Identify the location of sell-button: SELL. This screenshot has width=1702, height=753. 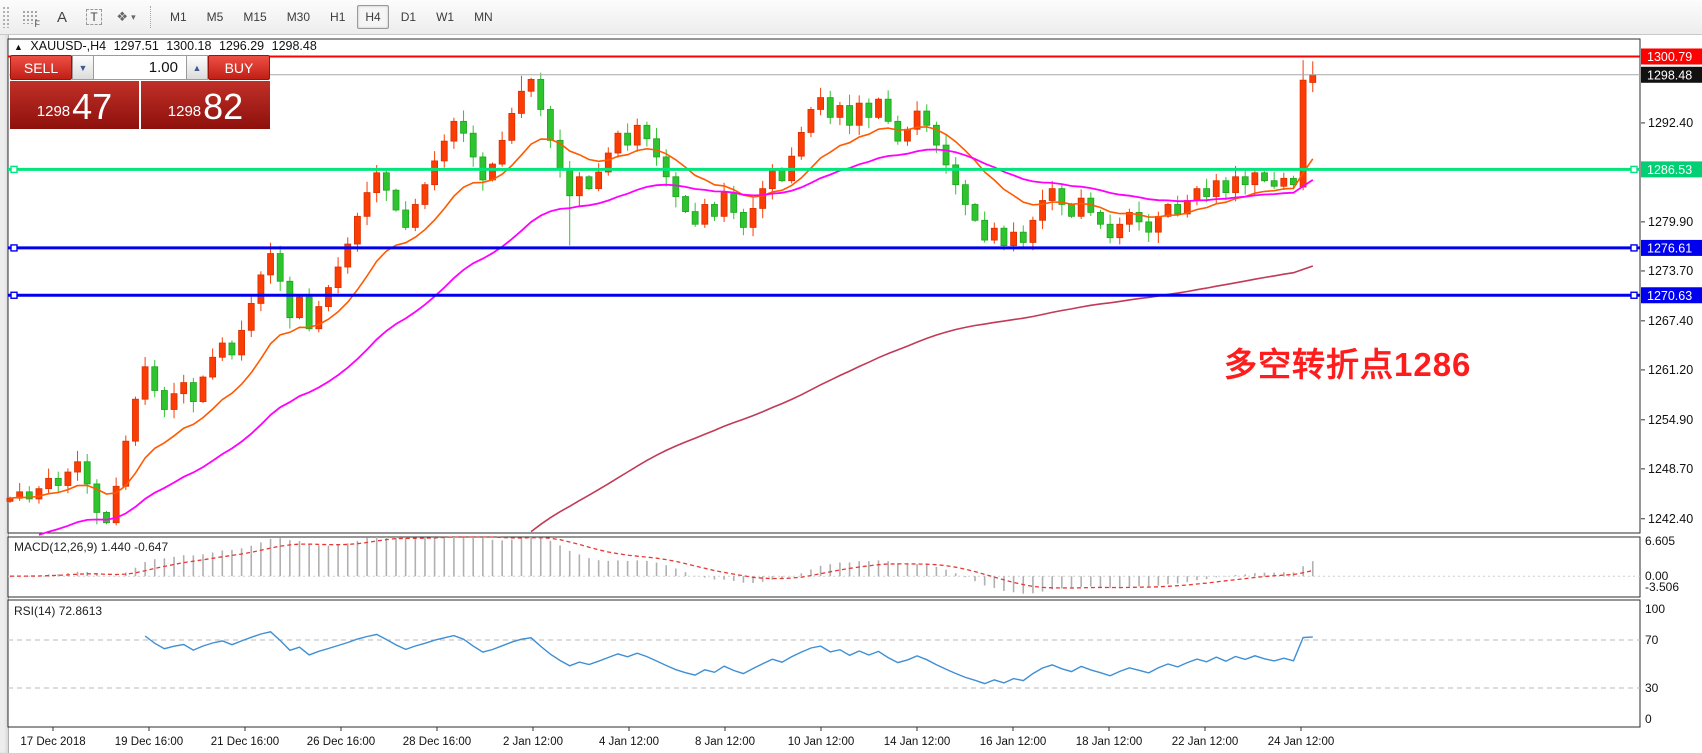
(41, 67).